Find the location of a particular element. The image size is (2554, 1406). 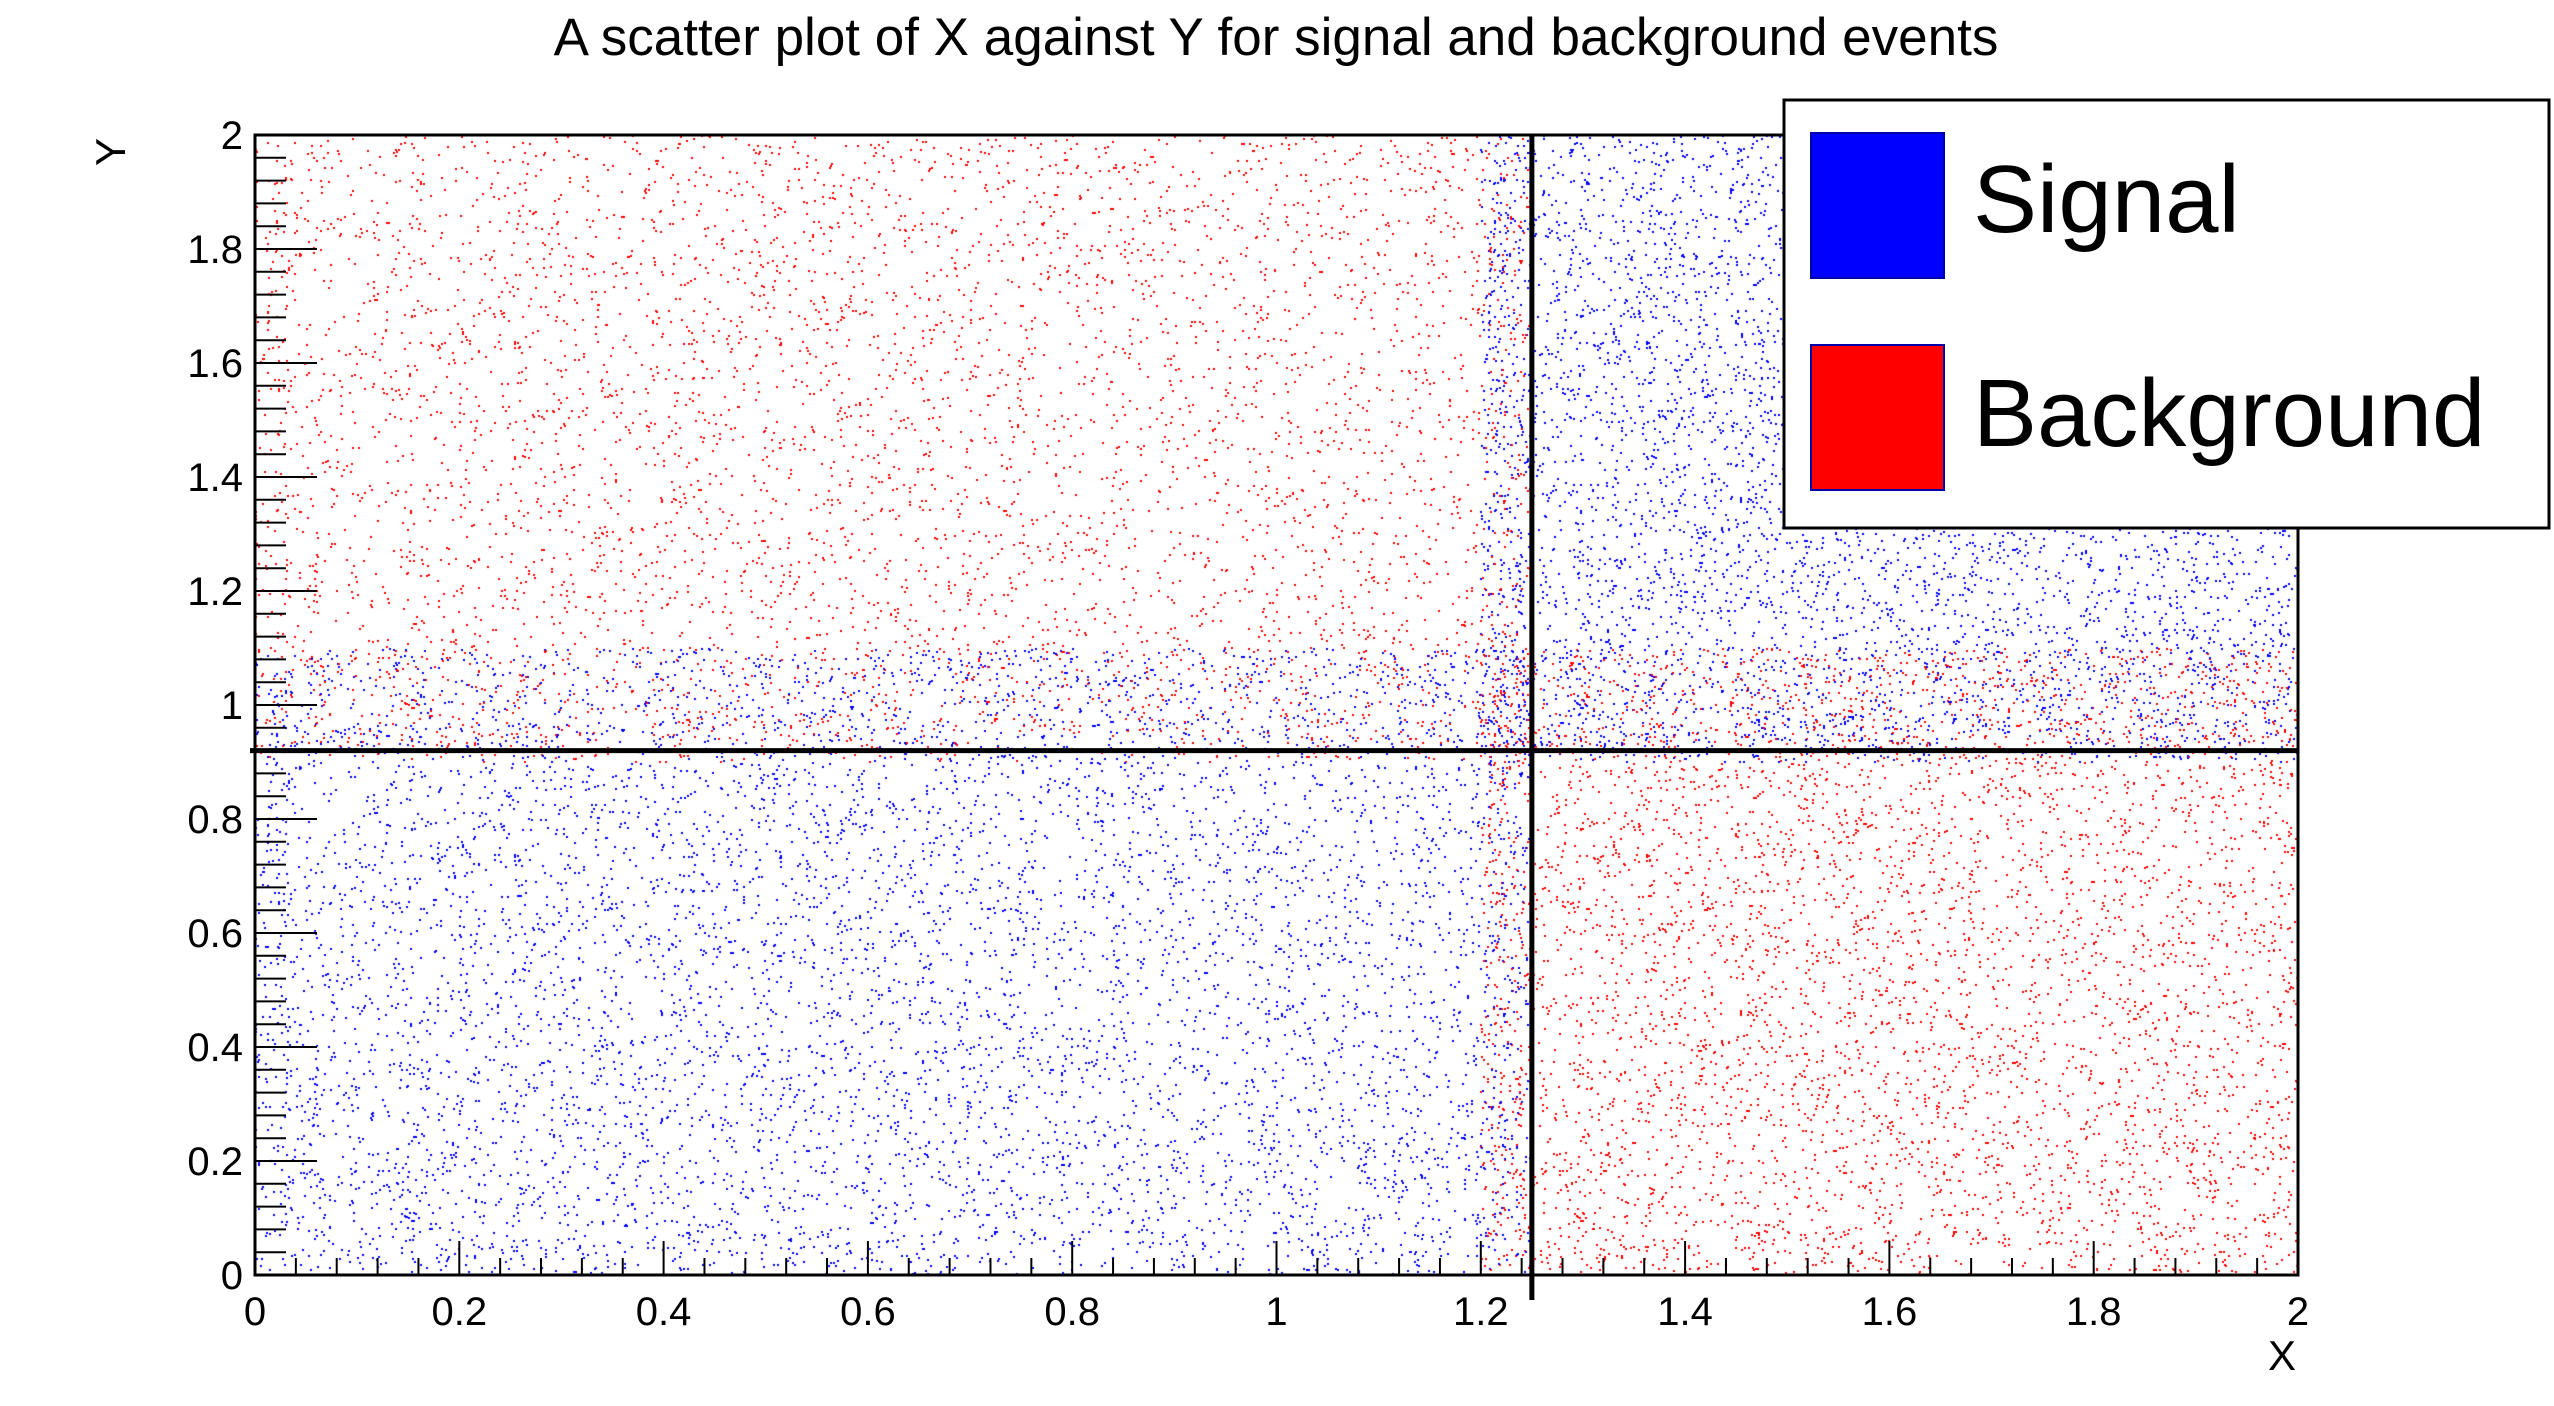

x-tick-label: 2 is located at coordinates (2298, 1312).